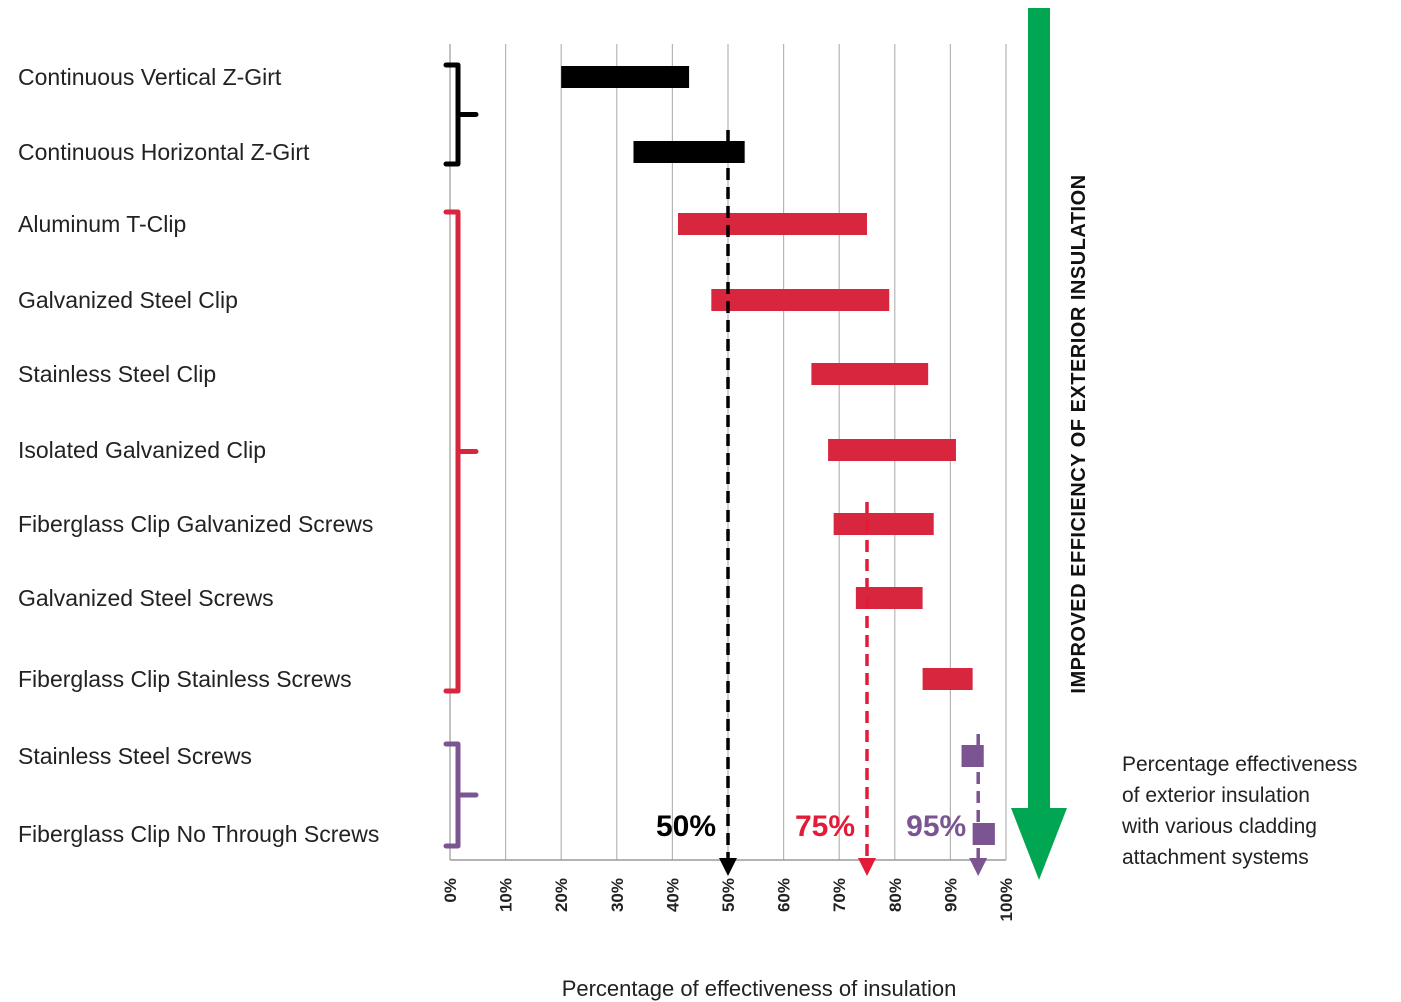 This screenshot has height=1002, width=1401. Describe the element at coordinates (506, 895) in the screenshot. I see `x-tick-label: 10%` at that location.